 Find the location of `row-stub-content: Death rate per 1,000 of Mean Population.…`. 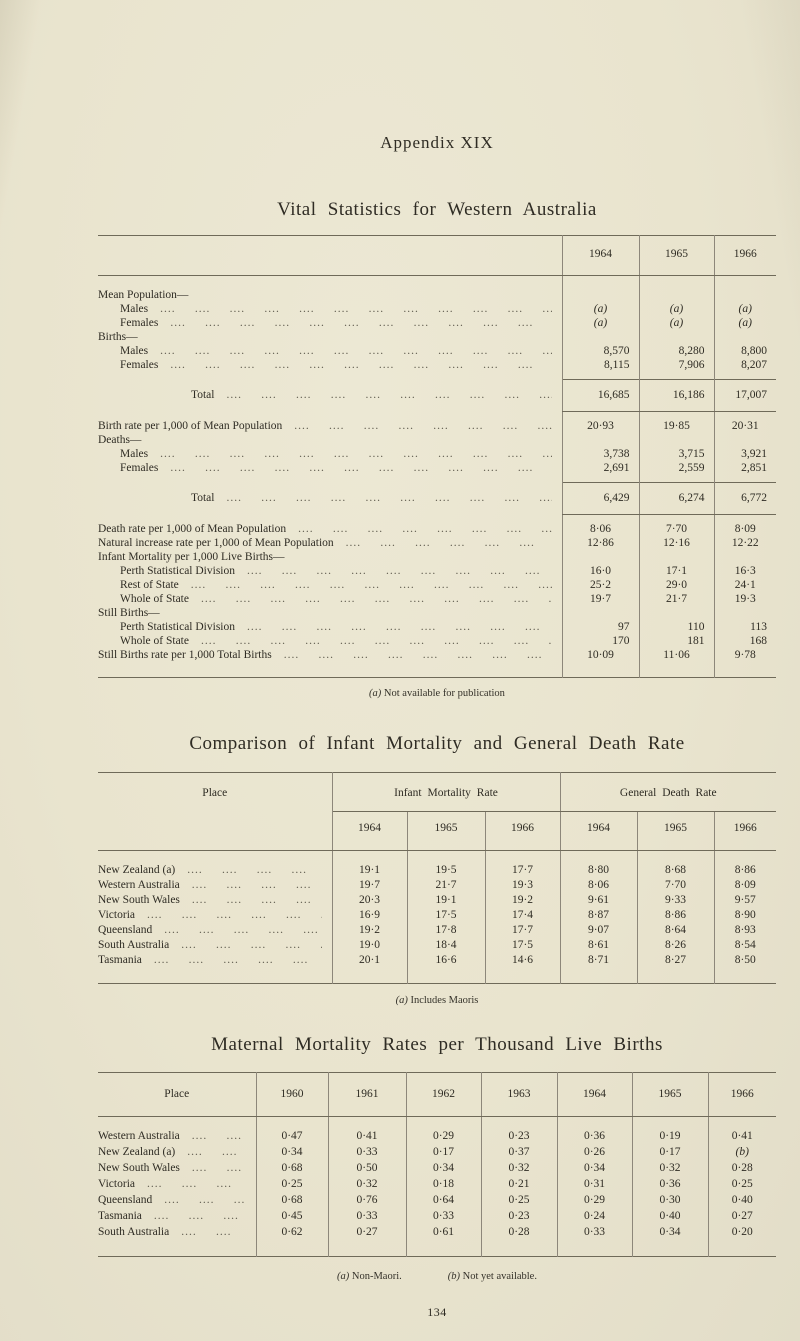

row-stub-content: Death rate per 1,000 of Mean Population.… is located at coordinates (330, 529).